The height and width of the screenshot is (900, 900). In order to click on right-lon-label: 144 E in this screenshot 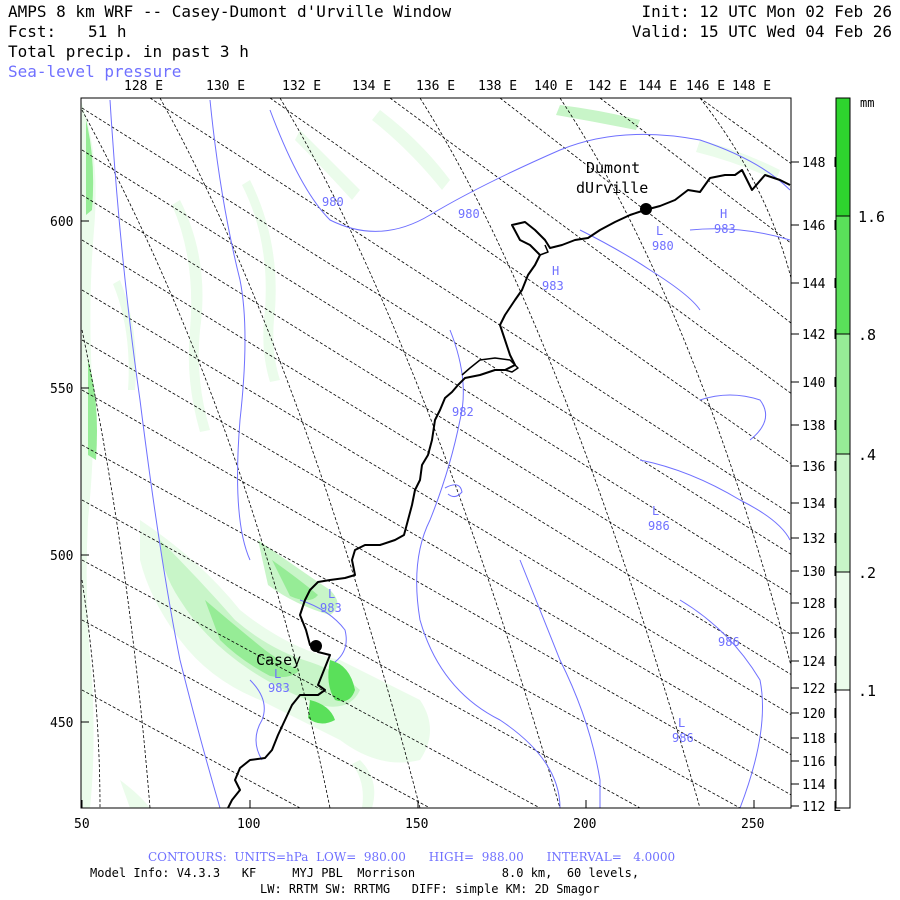, I will do `click(821, 284)`.